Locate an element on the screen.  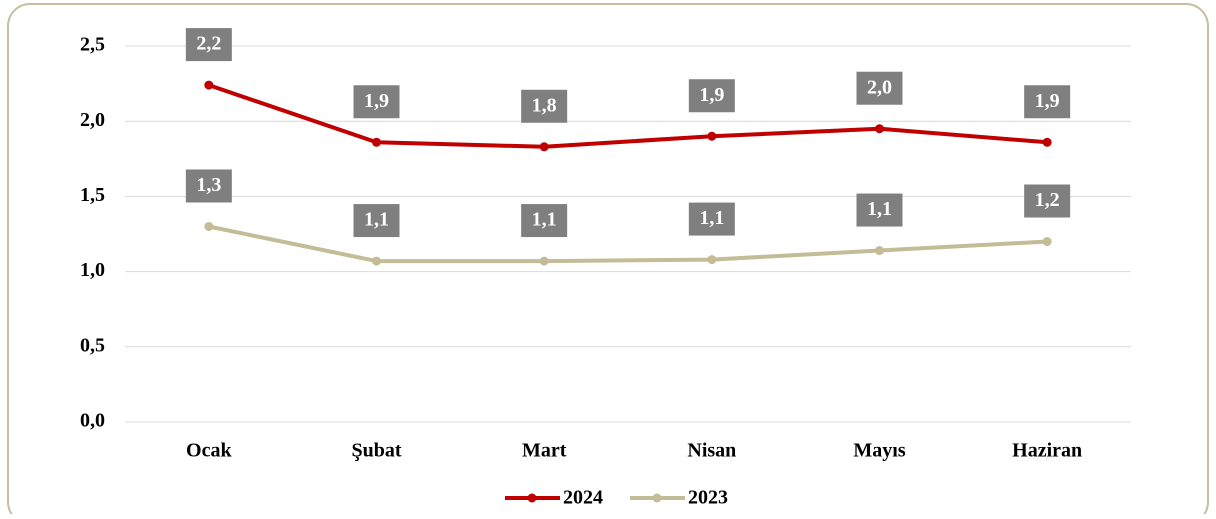
x-tick-label: Haziran is located at coordinates (1047, 451).